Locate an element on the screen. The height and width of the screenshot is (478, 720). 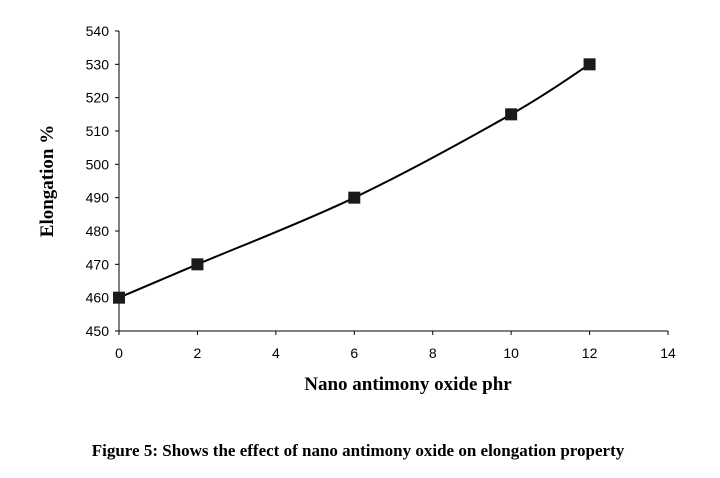
x-tick-label: 10 is located at coordinates (511, 353).